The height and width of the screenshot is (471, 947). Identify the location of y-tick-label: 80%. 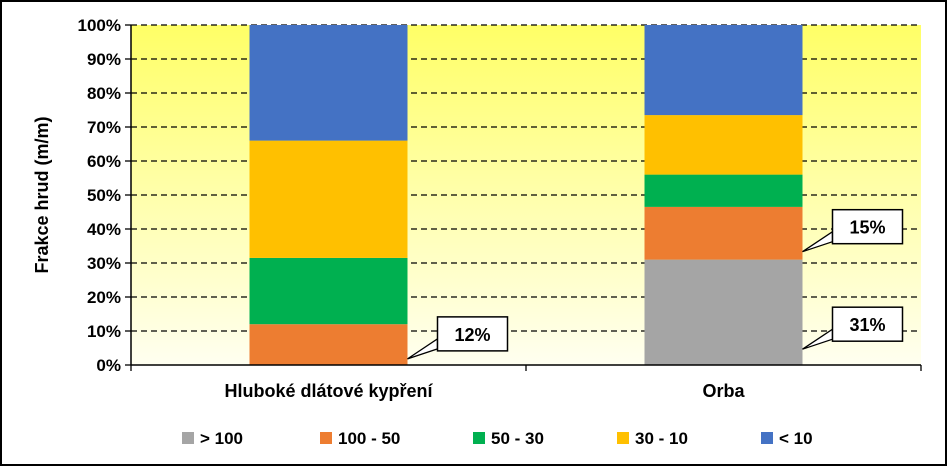
(104, 93).